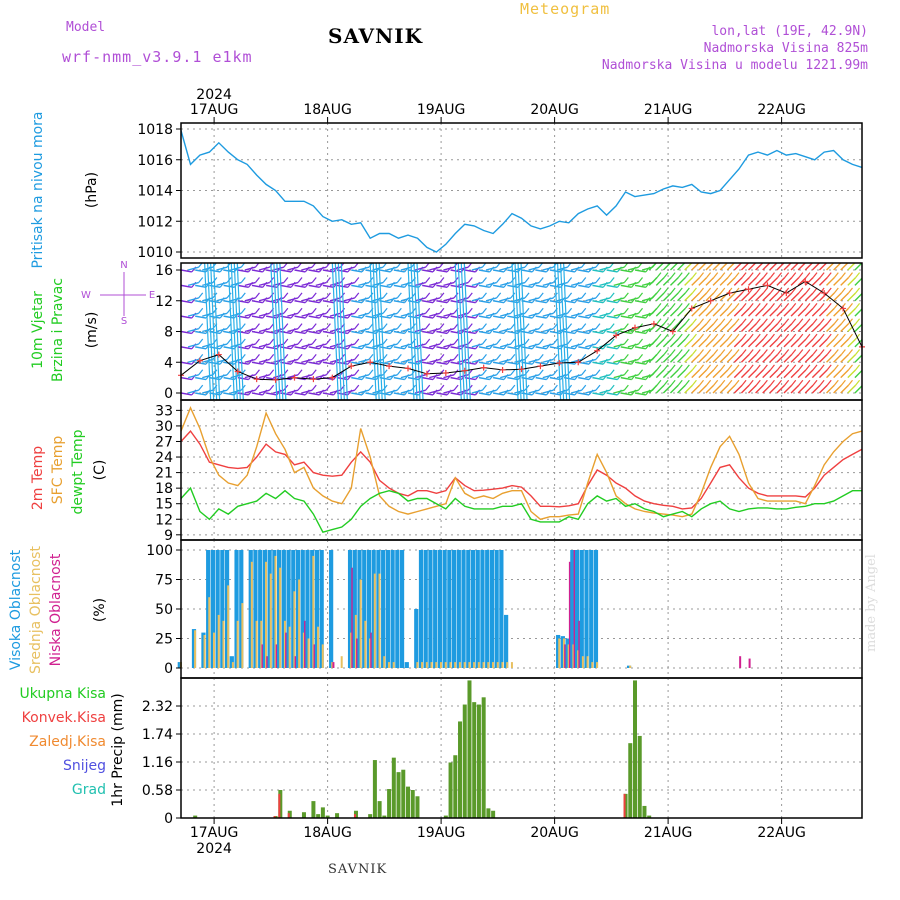 This screenshot has width=900, height=900. I want to click on cloud-low-bar, so click(574, 609).